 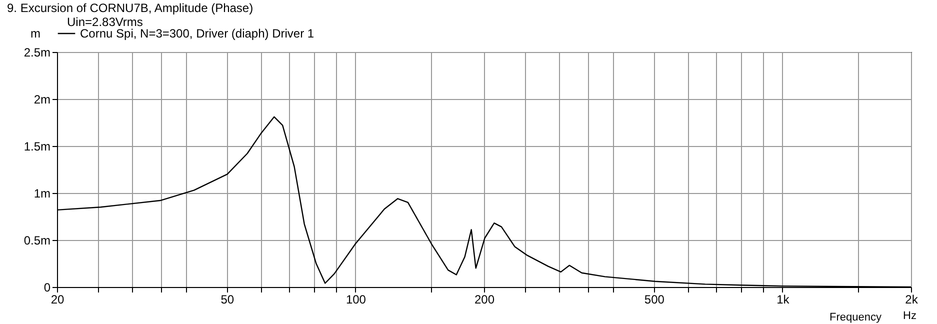 I want to click on chart-title: 9. Excursion of CORNU7B, Amplitude (Phase), so click(x=130, y=8).